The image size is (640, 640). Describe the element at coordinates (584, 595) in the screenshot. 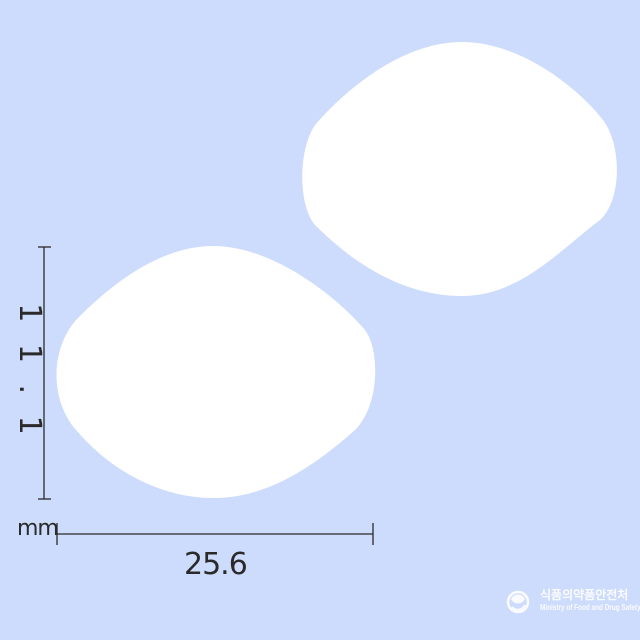

I see `watermark-korean: 식품의약품안전처` at that location.